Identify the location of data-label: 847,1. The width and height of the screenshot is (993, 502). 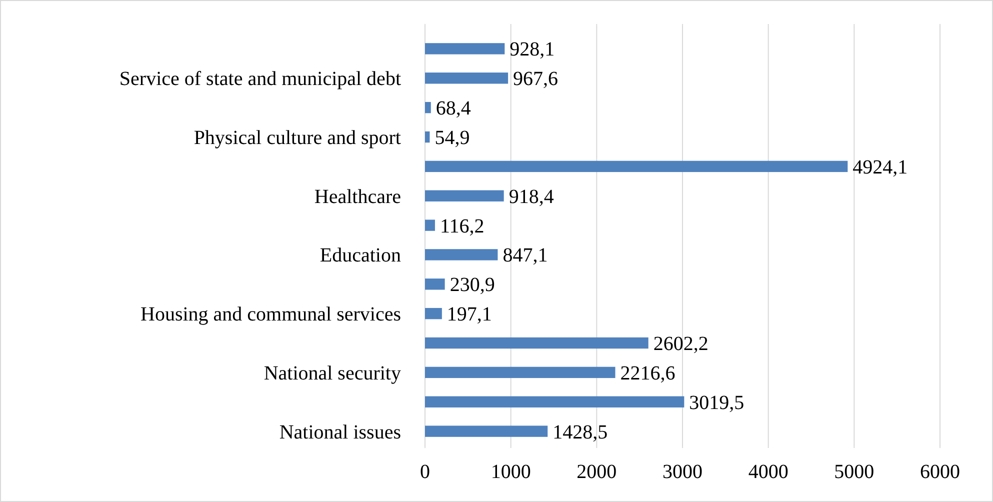
(525, 255).